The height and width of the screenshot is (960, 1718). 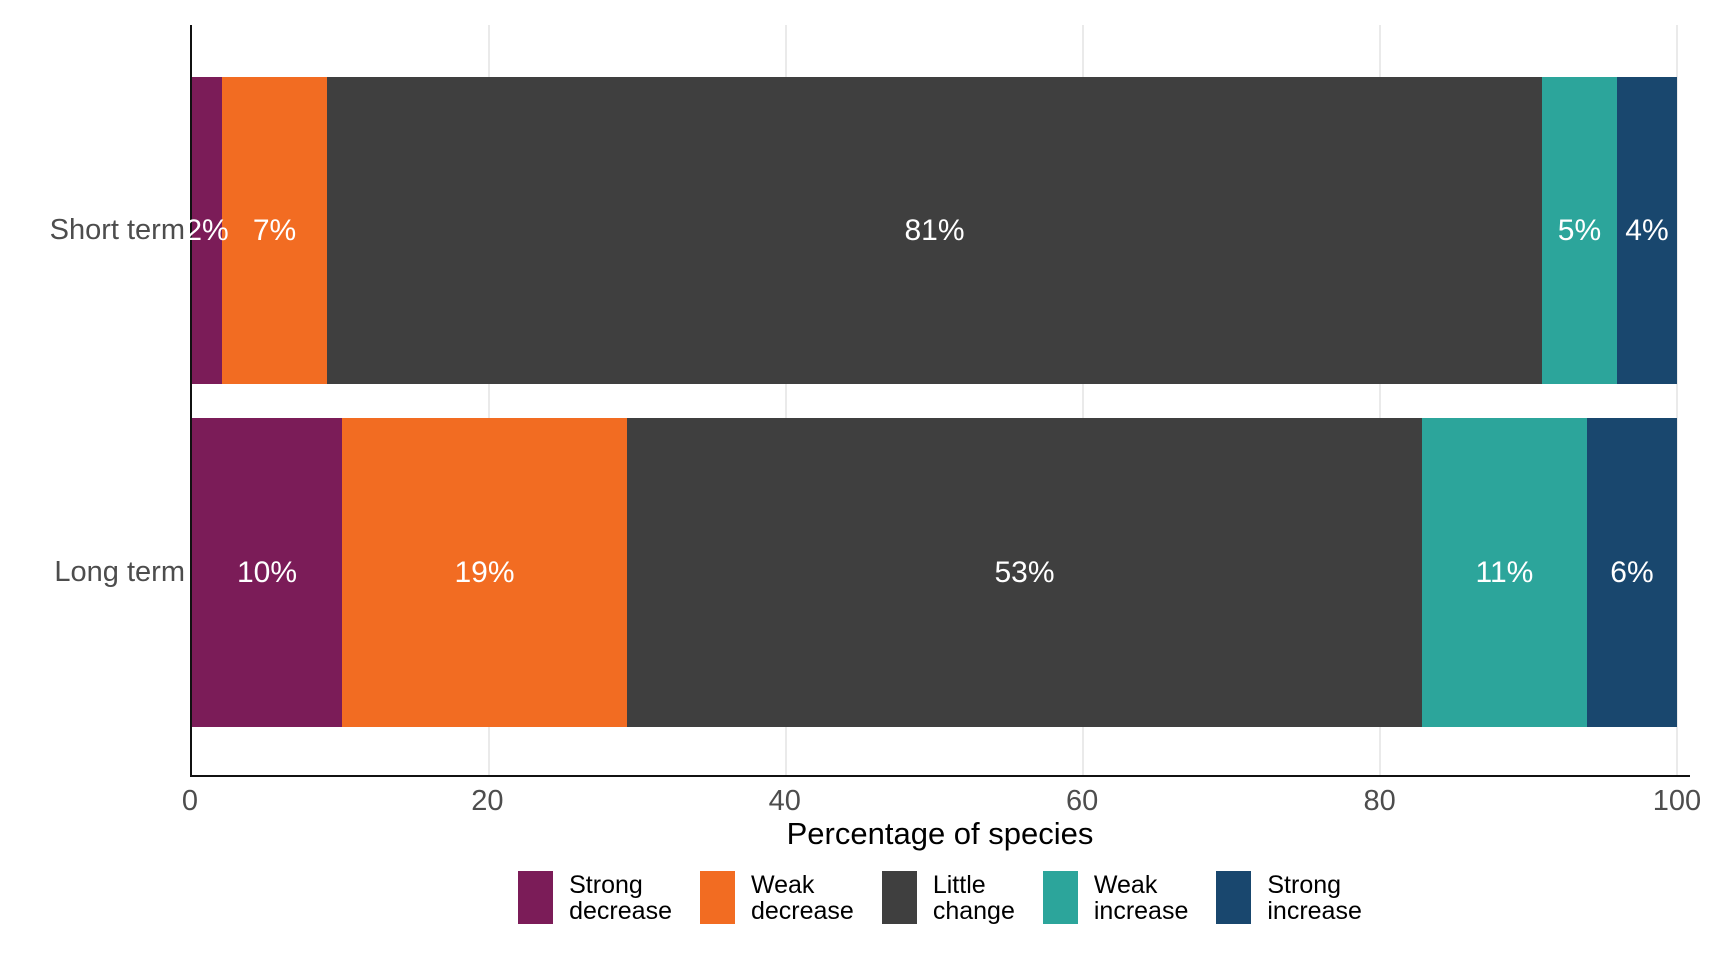 What do you see at coordinates (973, 897) in the screenshot?
I see `legend-label-little-change: Little change` at bounding box center [973, 897].